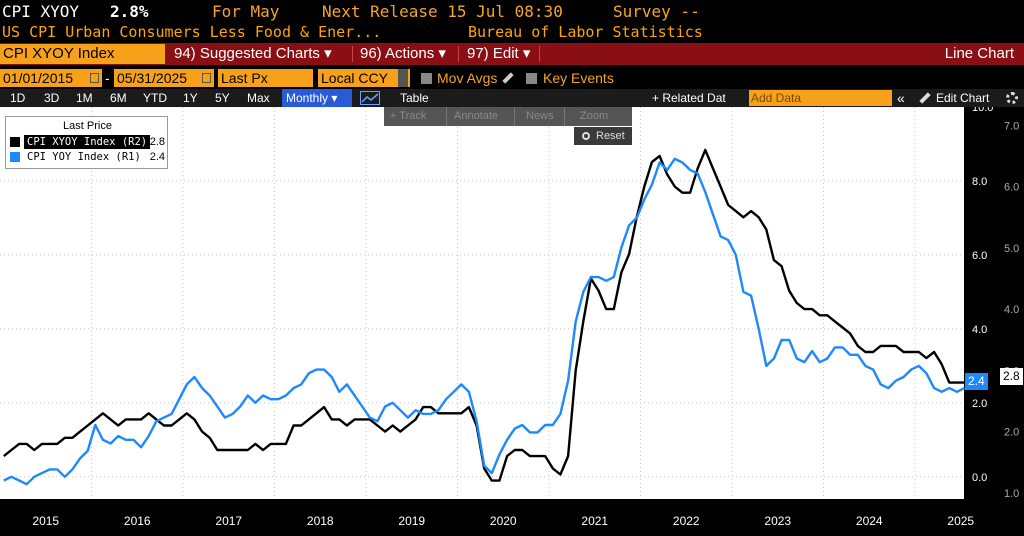 This screenshot has width=1024, height=536. I want to click on r1-last-value-tag: 2.4, so click(976, 381).